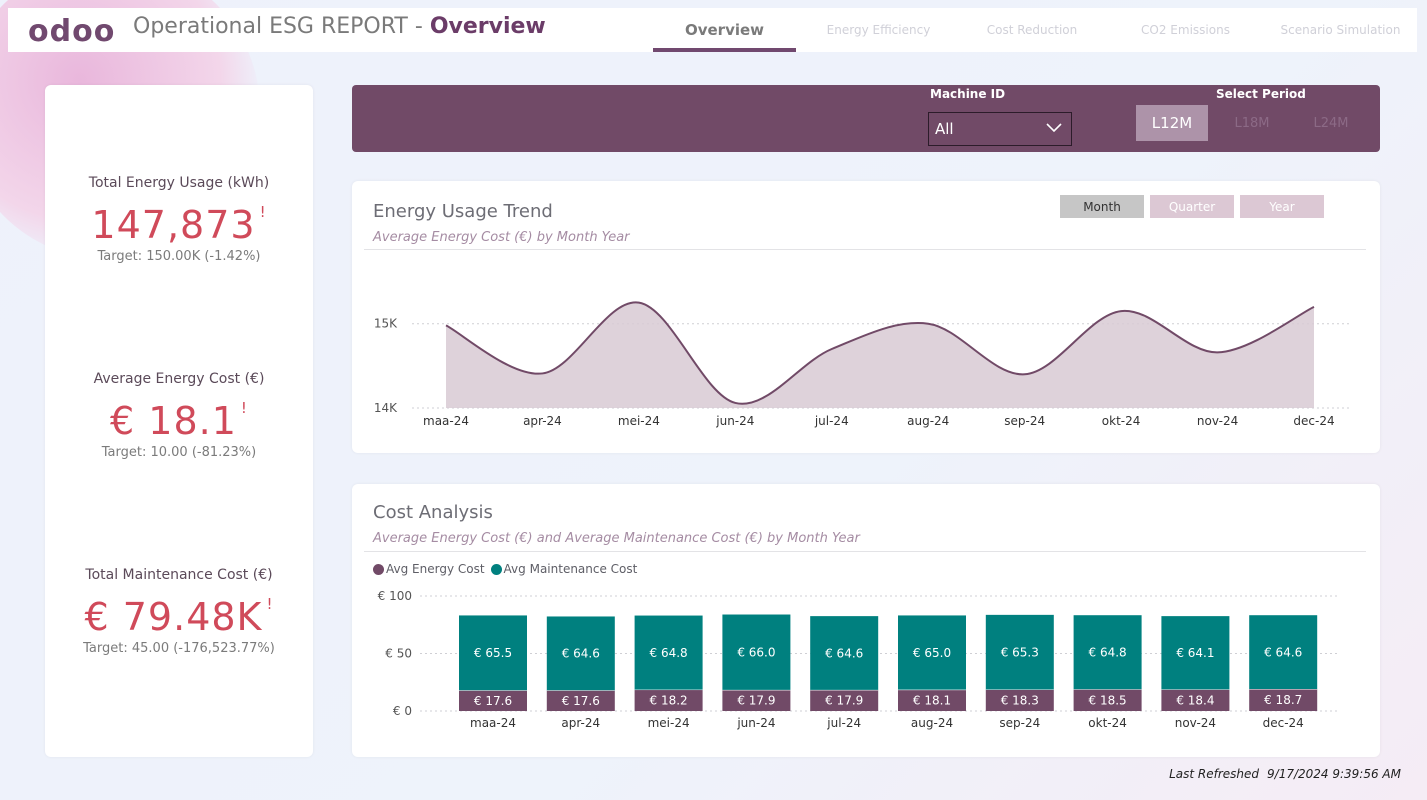 The height and width of the screenshot is (800, 1427). What do you see at coordinates (1217, 421) in the screenshot?
I see `x-tick-label: nov-24` at bounding box center [1217, 421].